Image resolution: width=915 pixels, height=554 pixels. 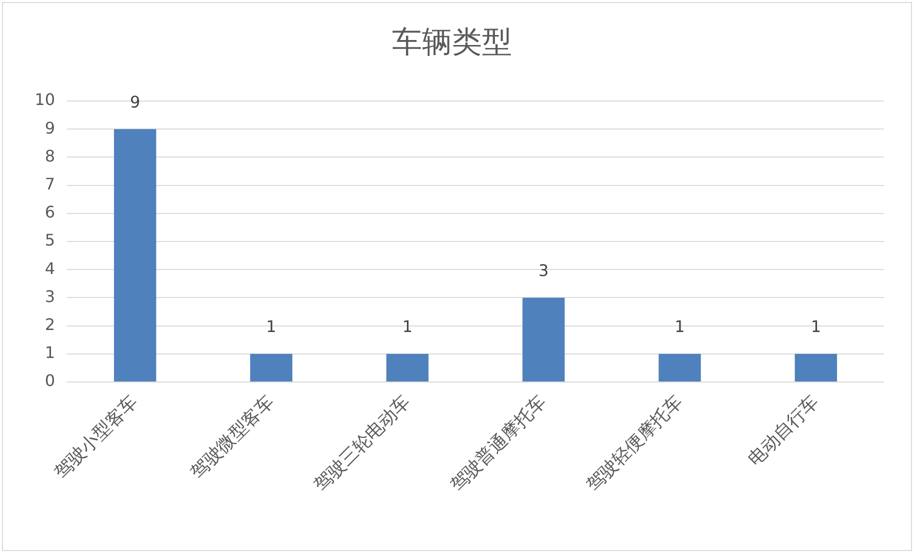 What do you see at coordinates (232, 437) in the screenshot?
I see `x-tick-label: 驾驶微型客车` at bounding box center [232, 437].